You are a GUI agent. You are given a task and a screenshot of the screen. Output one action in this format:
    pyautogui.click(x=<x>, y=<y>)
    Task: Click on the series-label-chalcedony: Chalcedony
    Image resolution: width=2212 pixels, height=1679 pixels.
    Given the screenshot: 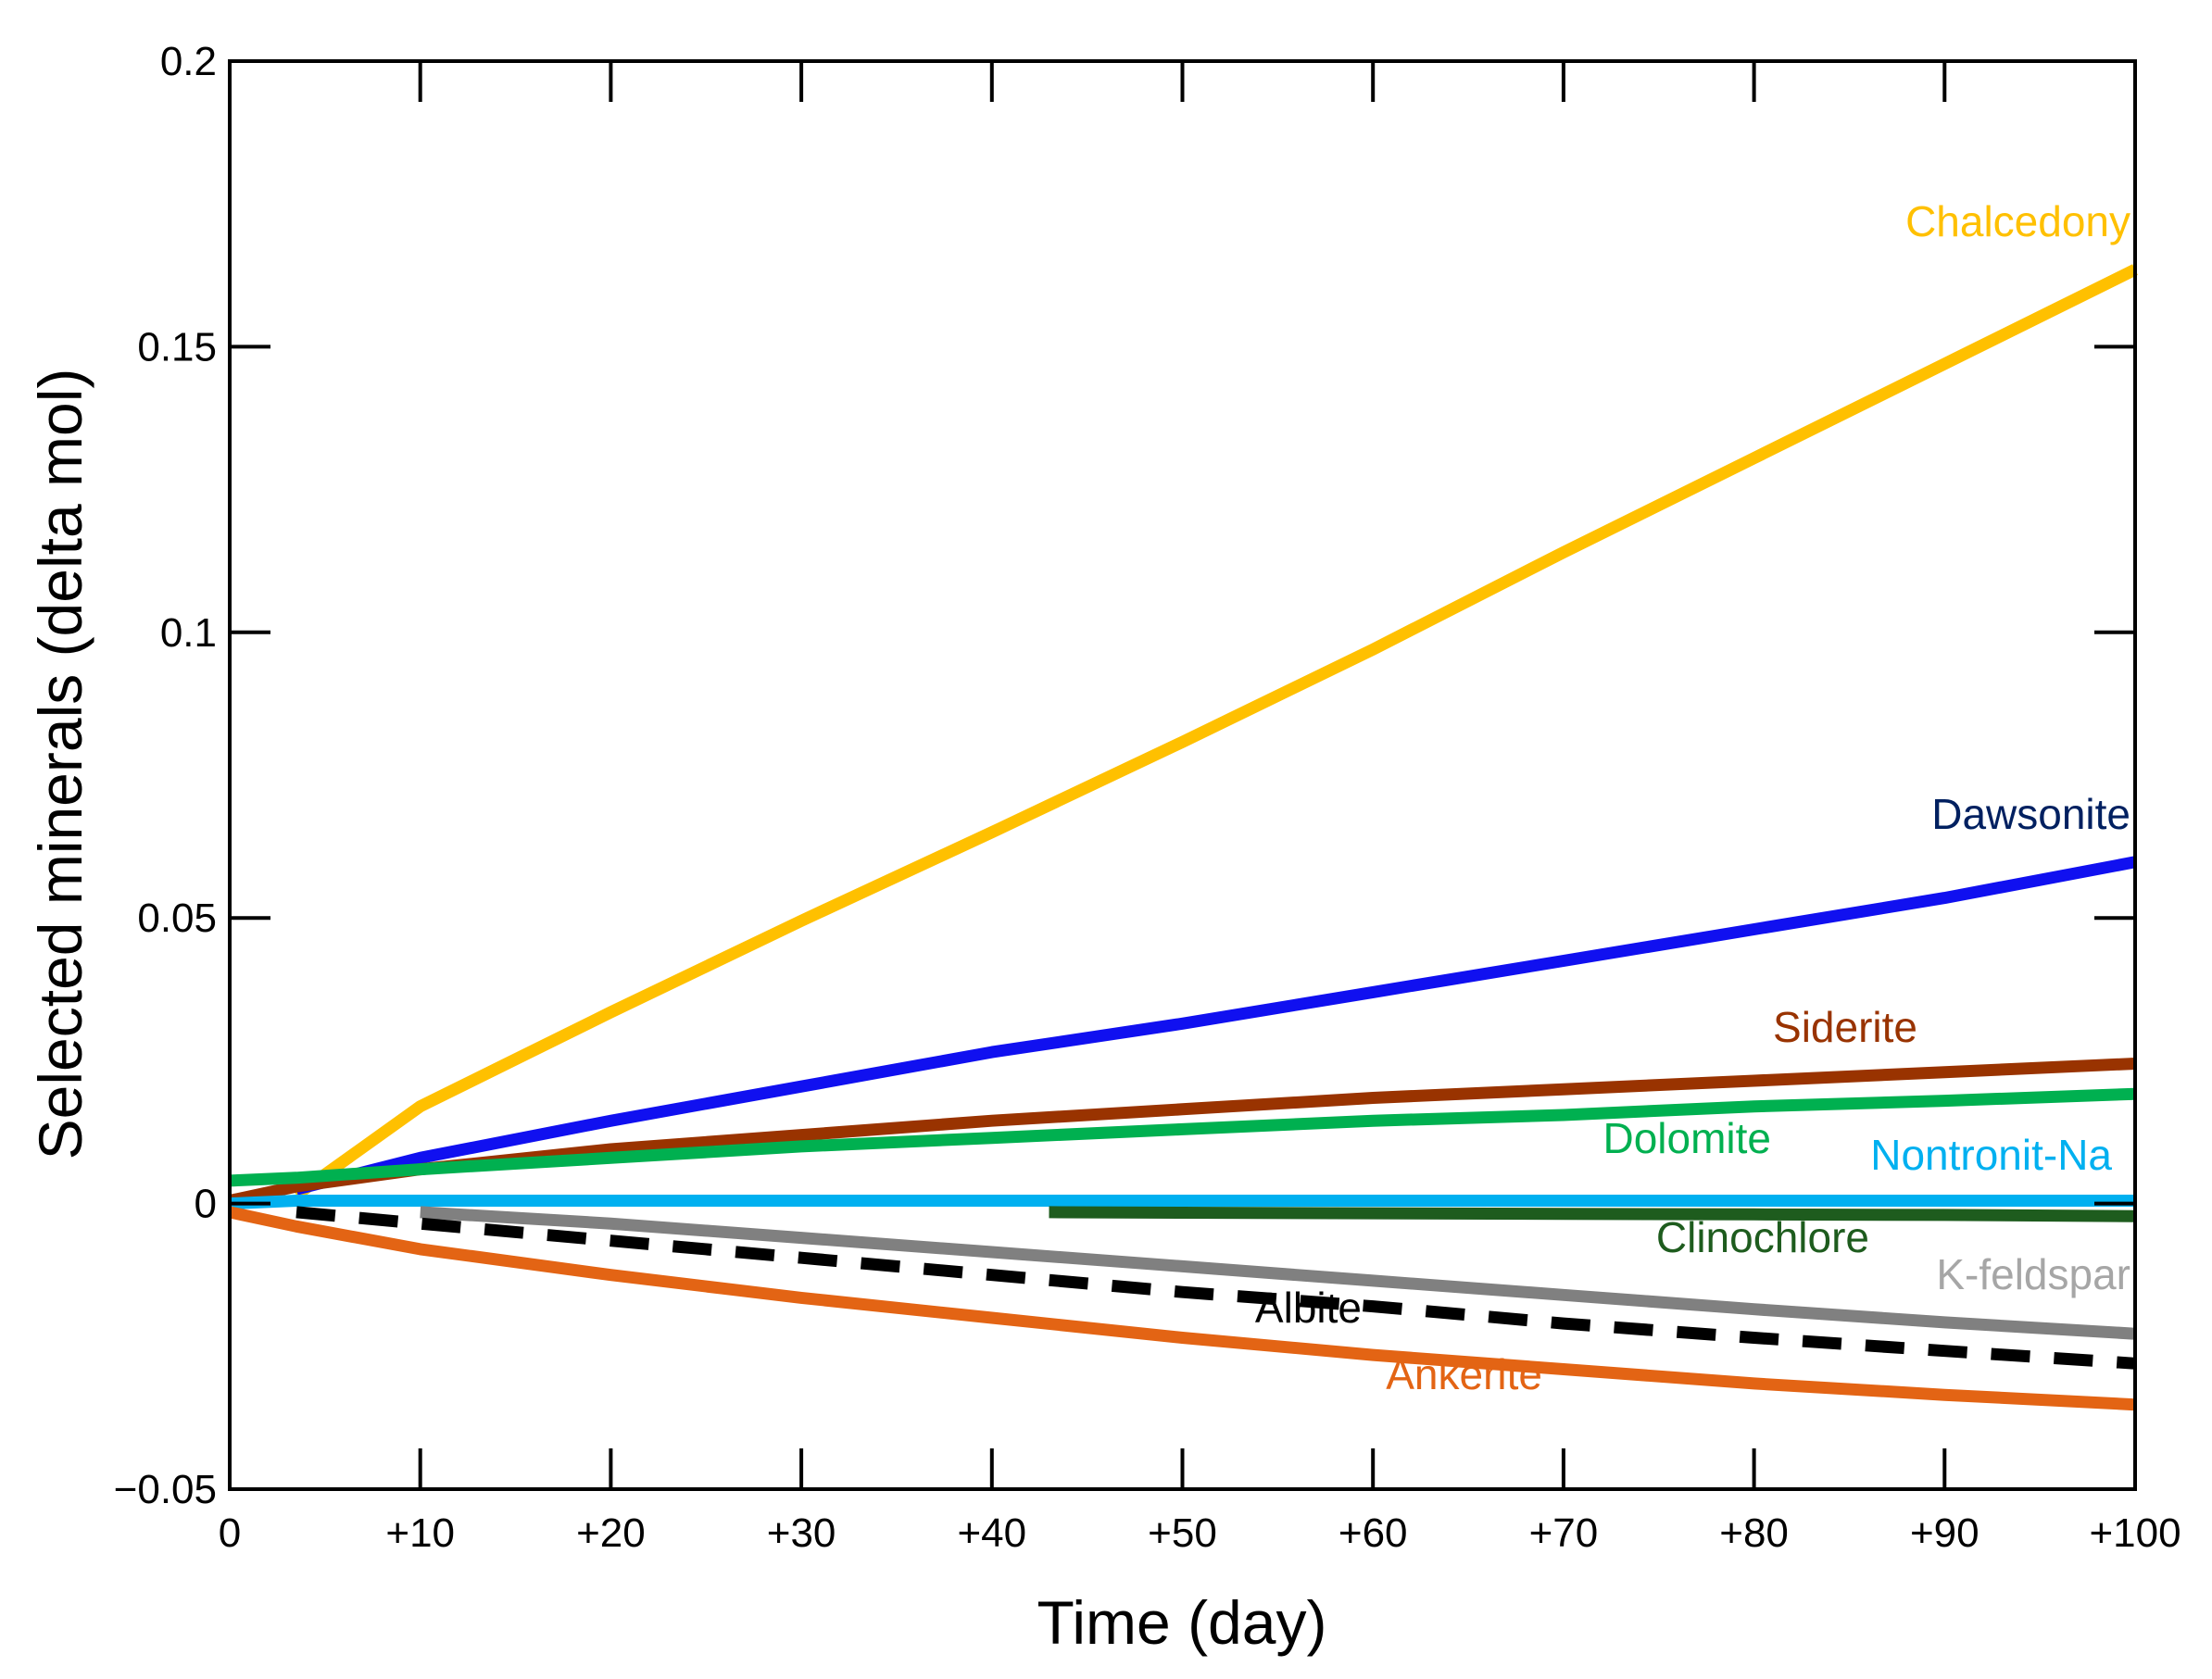 What is the action you would take?
    pyautogui.click(x=2017, y=221)
    